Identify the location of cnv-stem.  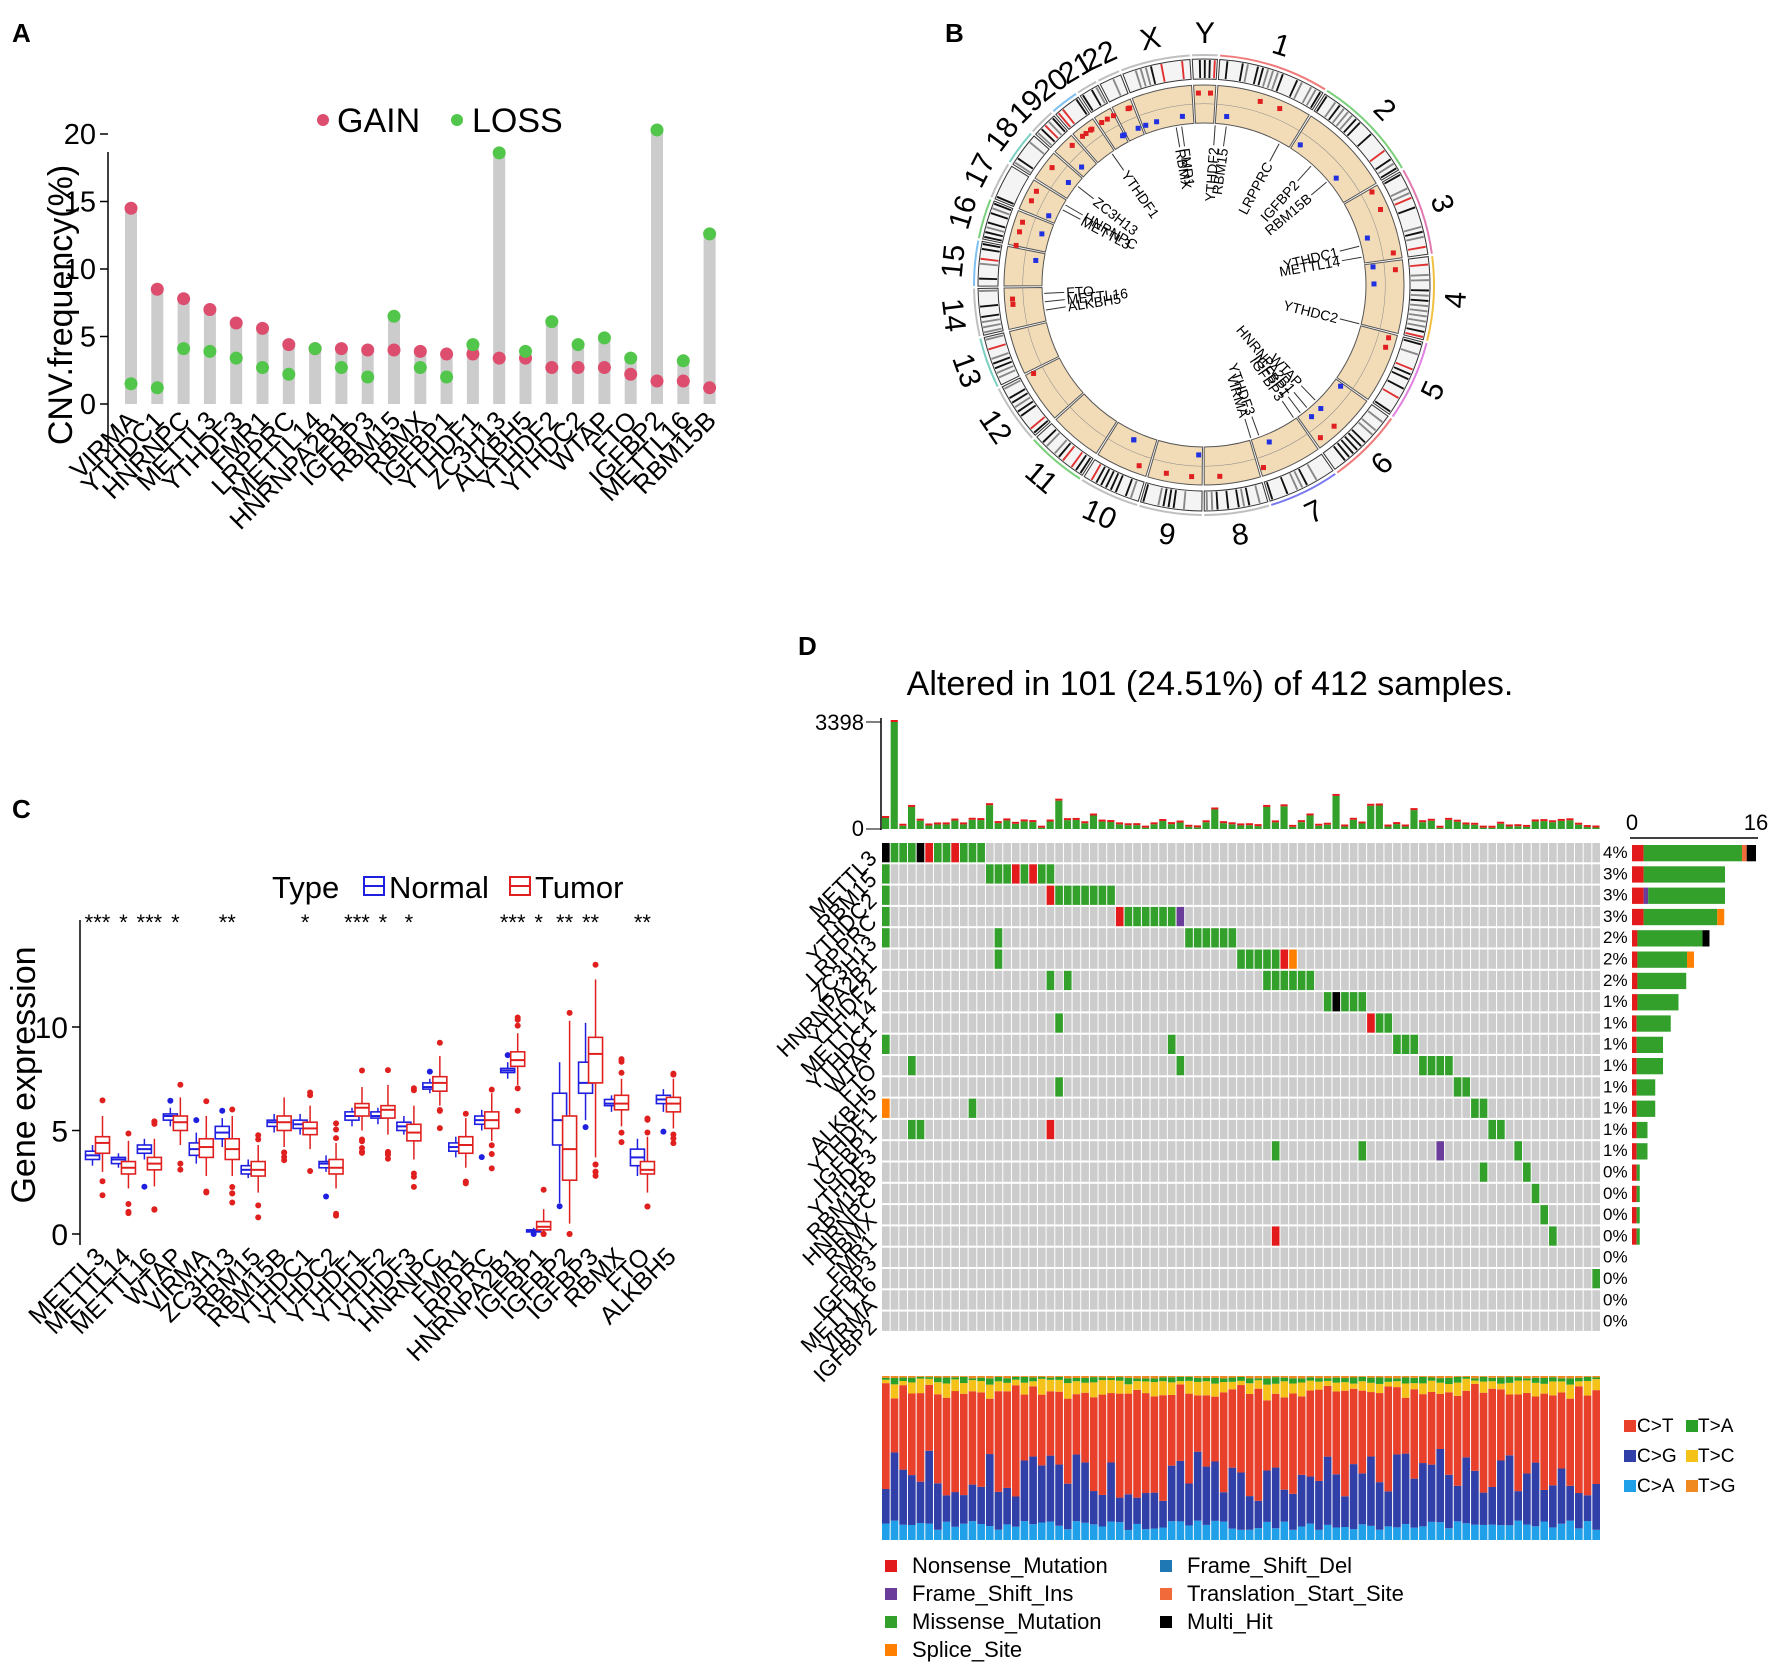
(394, 360).